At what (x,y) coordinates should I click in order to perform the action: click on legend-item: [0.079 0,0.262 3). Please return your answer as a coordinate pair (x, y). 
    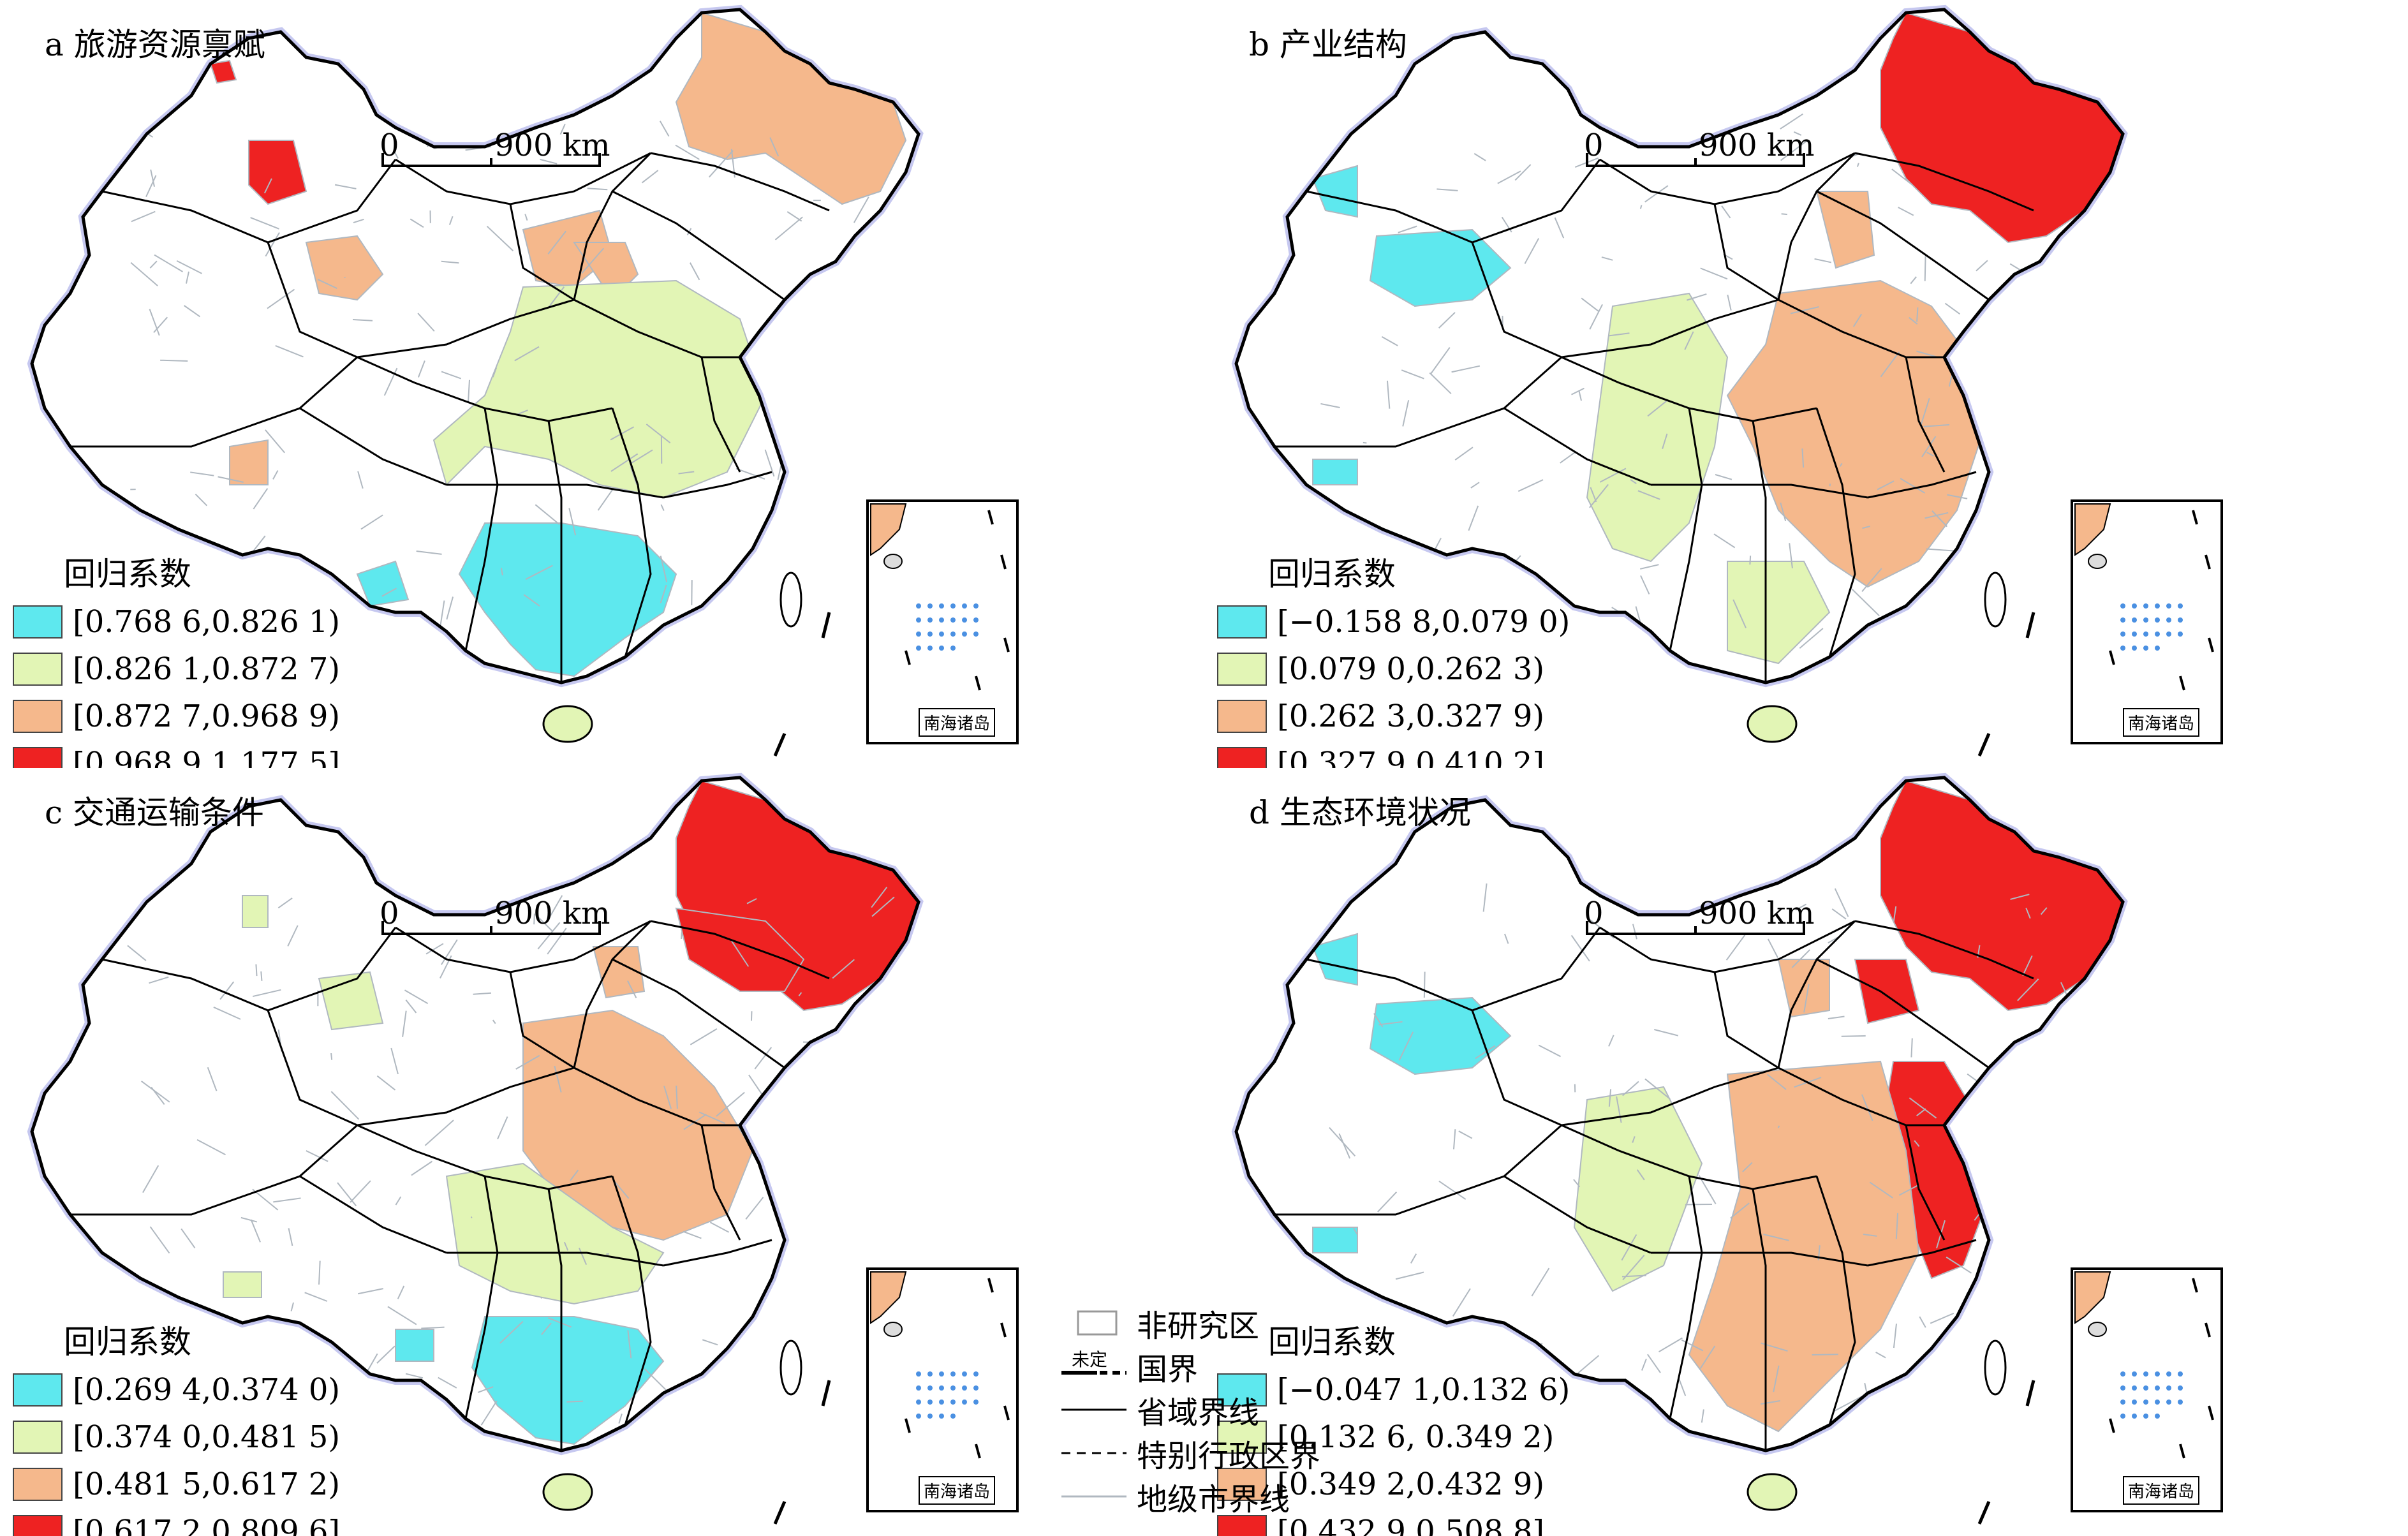
    Looking at the image, I should click on (1394, 669).